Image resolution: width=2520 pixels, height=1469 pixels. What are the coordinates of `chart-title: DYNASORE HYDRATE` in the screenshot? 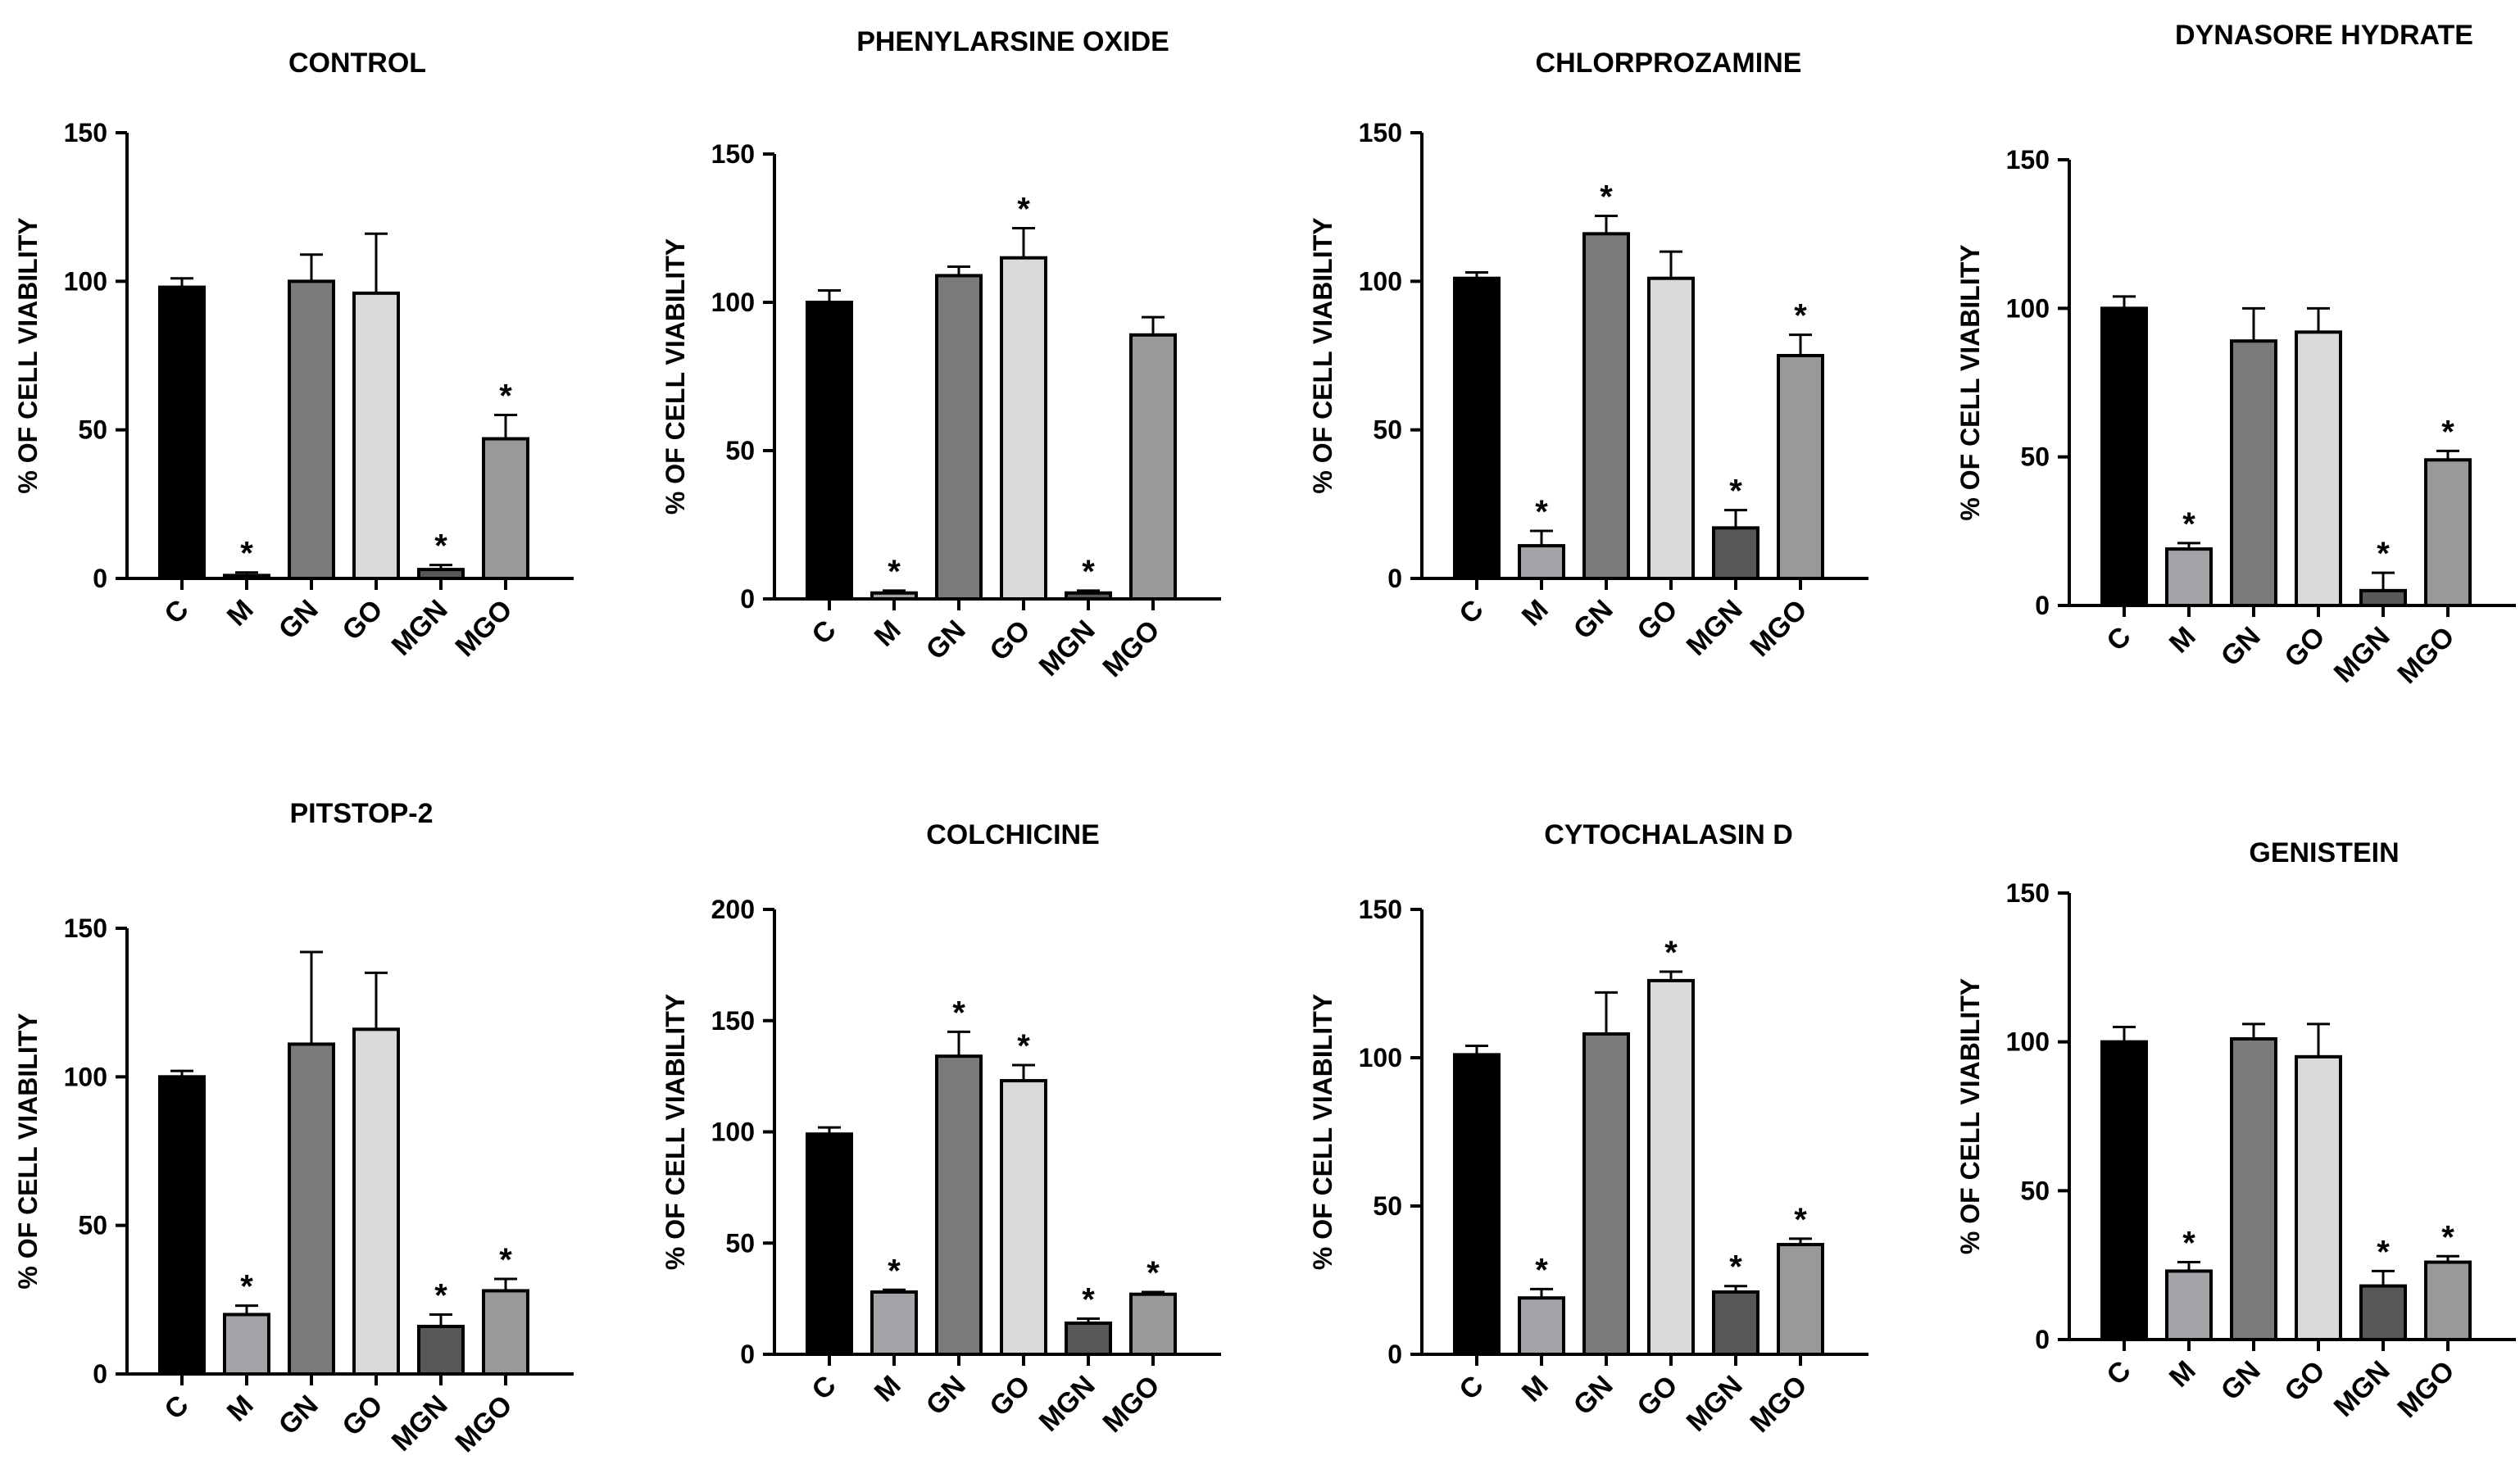 It's located at (2324, 35).